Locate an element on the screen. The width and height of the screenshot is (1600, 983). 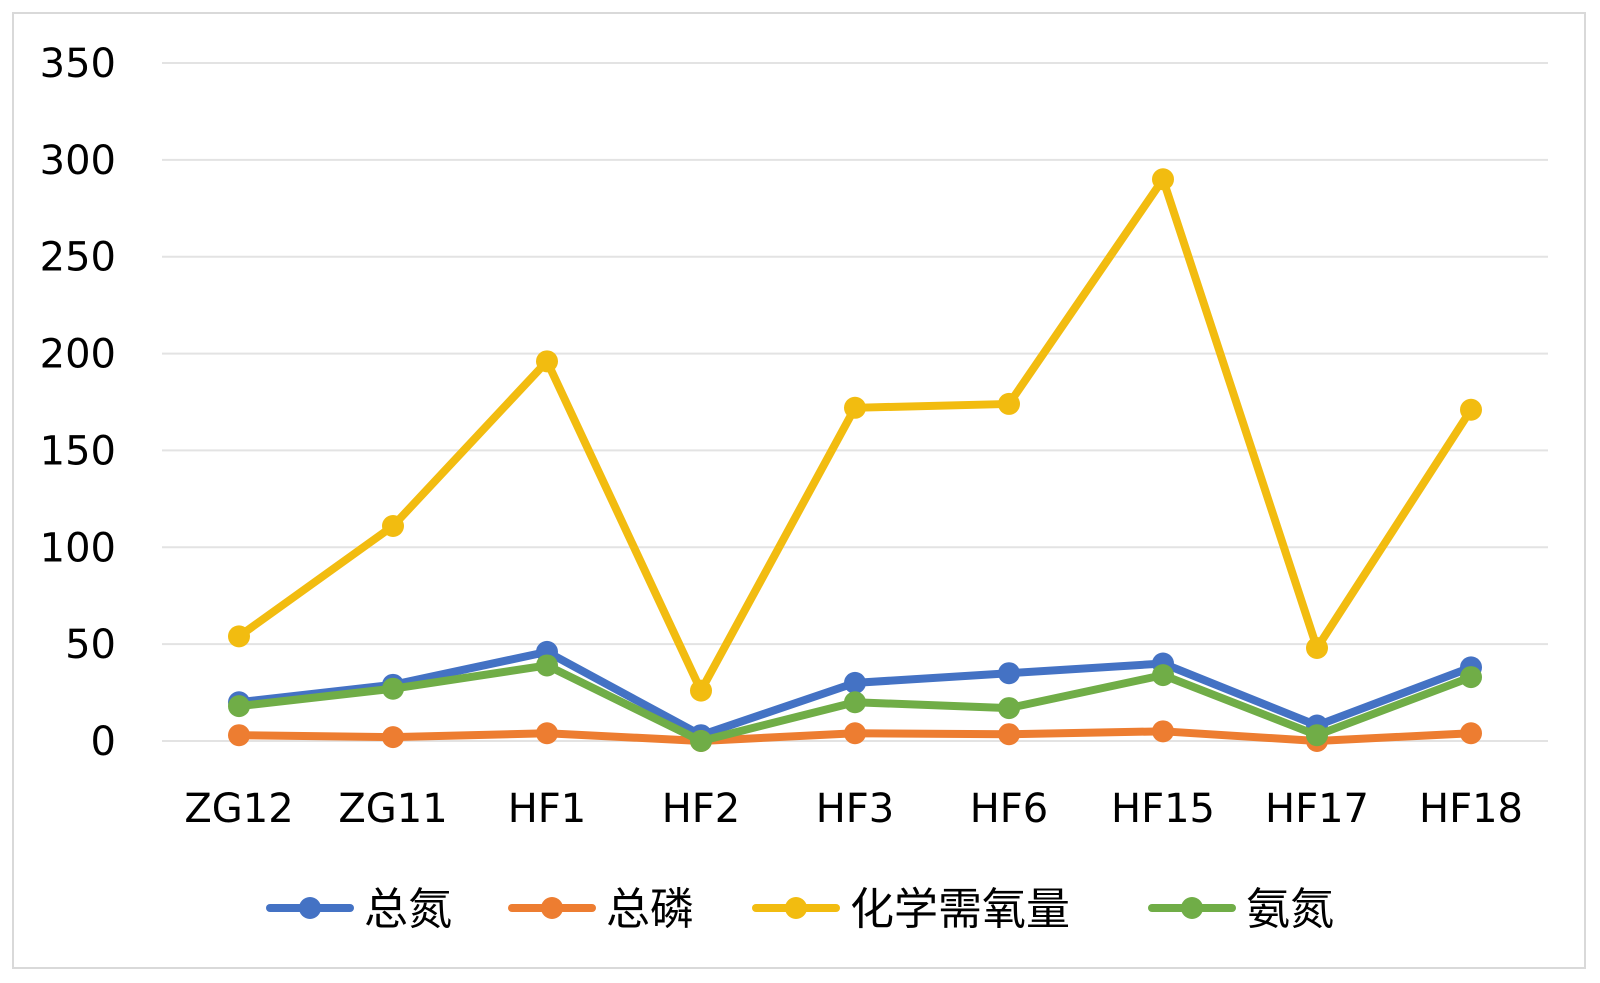
legend: 总氮 总磷 化学需氧量 氨氮 is located at coordinates (800, 909).